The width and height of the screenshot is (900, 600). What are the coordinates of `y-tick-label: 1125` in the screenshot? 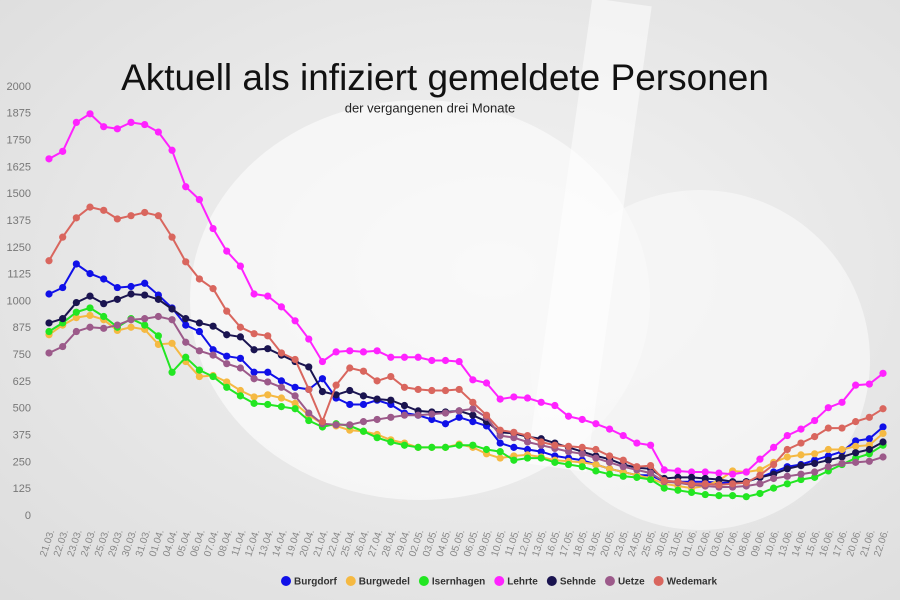 It's located at (19, 275).